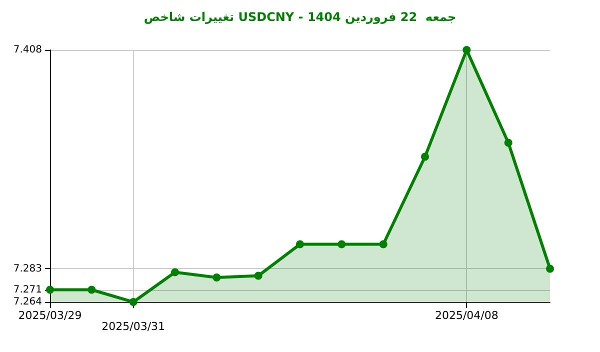 This screenshot has width=600, height=352. Describe the element at coordinates (27, 50) in the screenshot. I see `y-tick-label: 7.408` at that location.